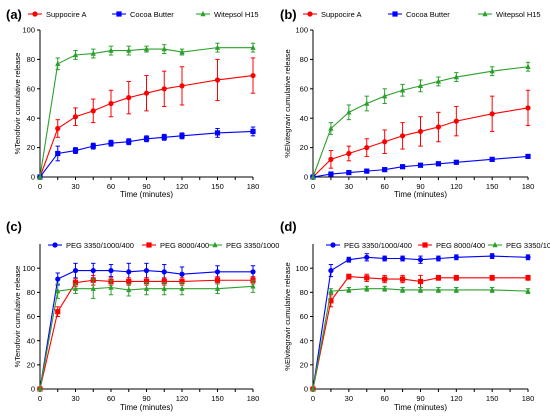 The width and height of the screenshot is (550, 420). Describe the element at coordinates (332, 14) in the screenshot. I see `legend-entry: Suppocire A` at that location.